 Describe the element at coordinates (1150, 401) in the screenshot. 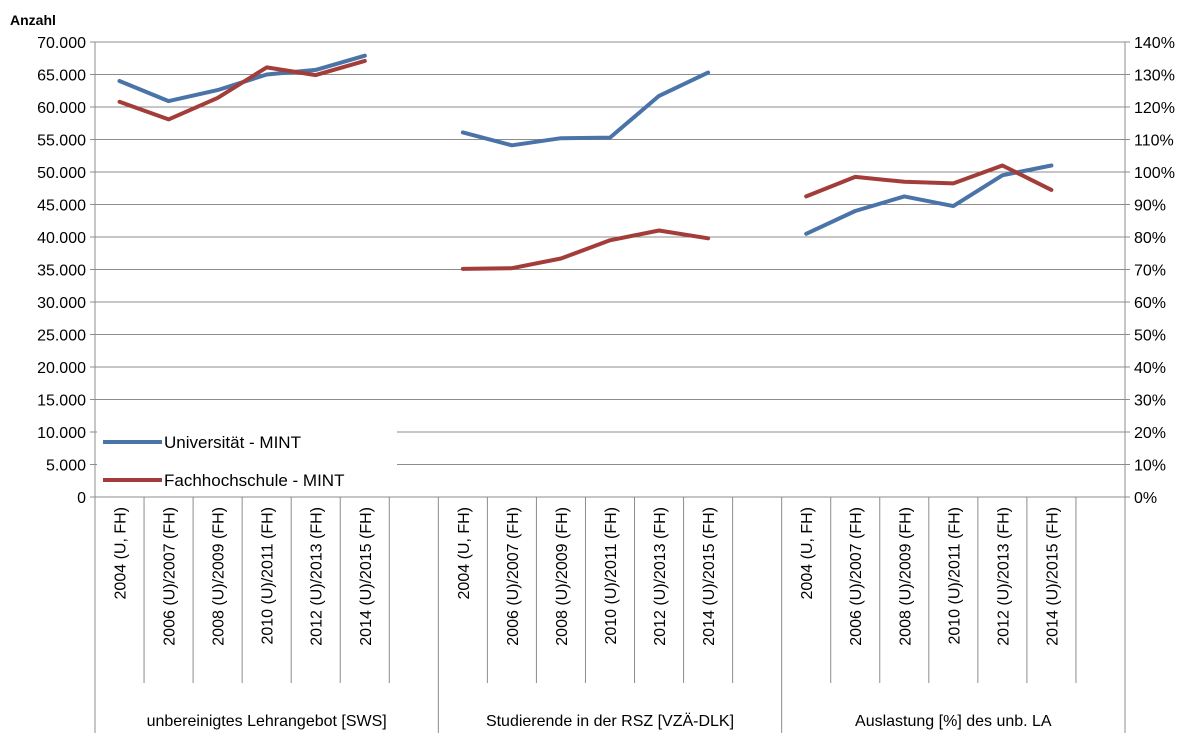

I see `y-tick-label-right: 30%` at that location.